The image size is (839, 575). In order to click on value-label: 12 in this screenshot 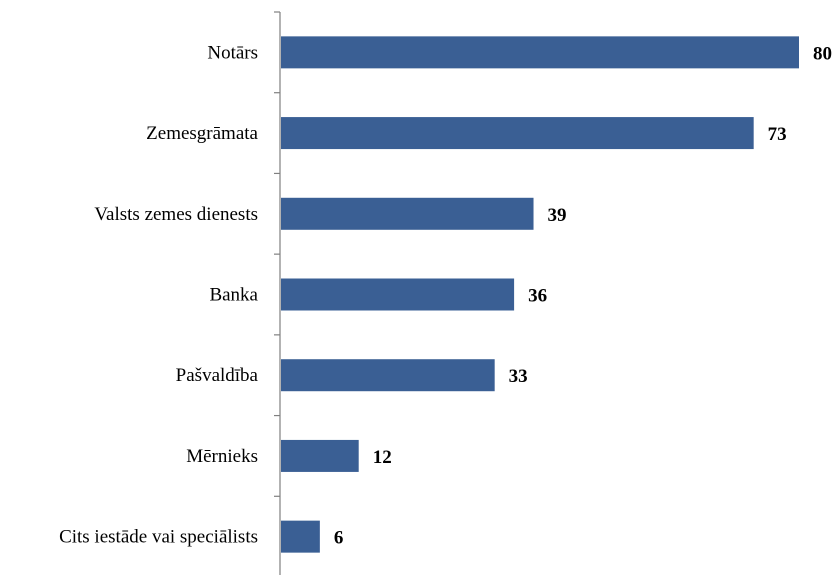, I will do `click(382, 457)`.